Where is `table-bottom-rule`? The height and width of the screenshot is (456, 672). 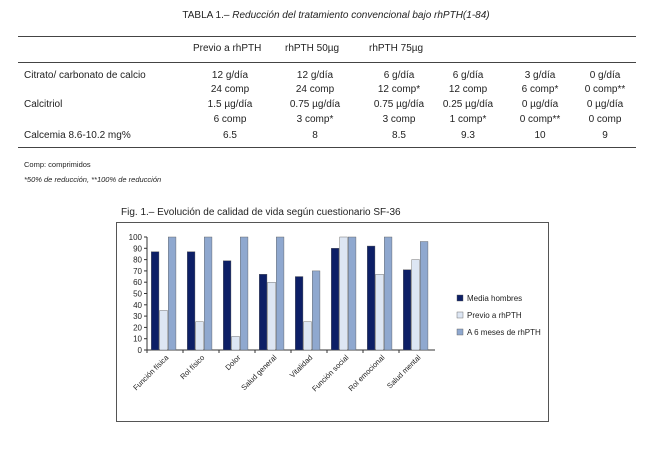 table-bottom-rule is located at coordinates (327, 147).